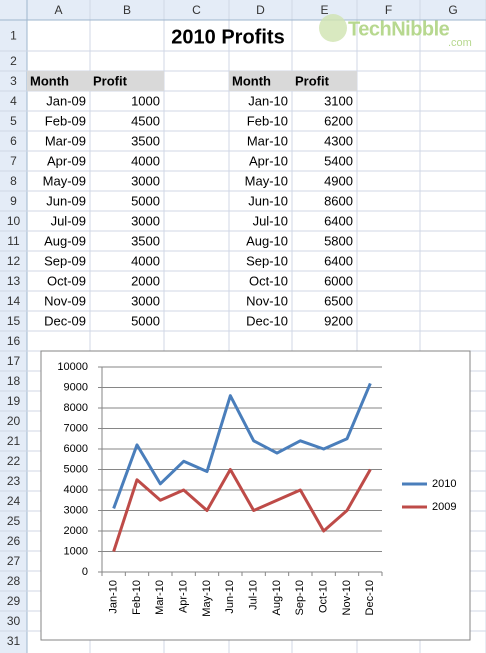  Describe the element at coordinates (14, 281) in the screenshot. I see `row-header: 13` at that location.